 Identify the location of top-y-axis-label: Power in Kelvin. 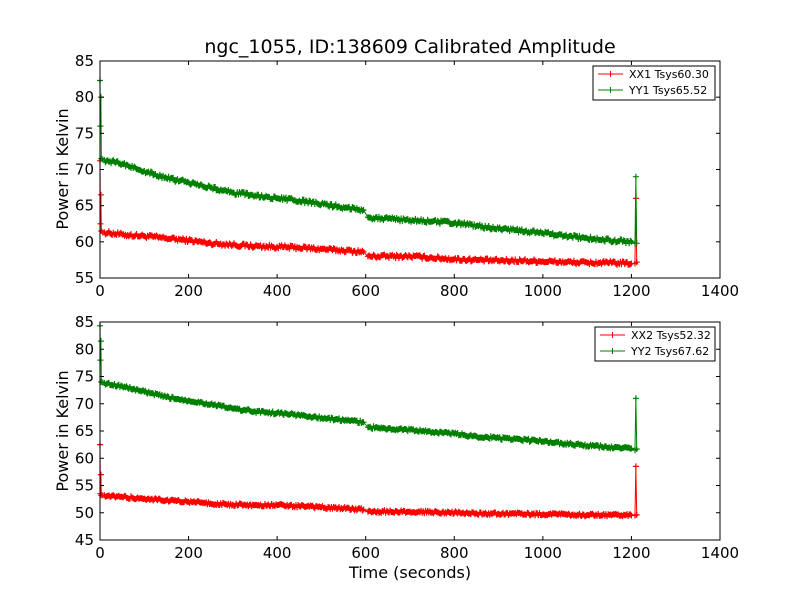
(62, 168).